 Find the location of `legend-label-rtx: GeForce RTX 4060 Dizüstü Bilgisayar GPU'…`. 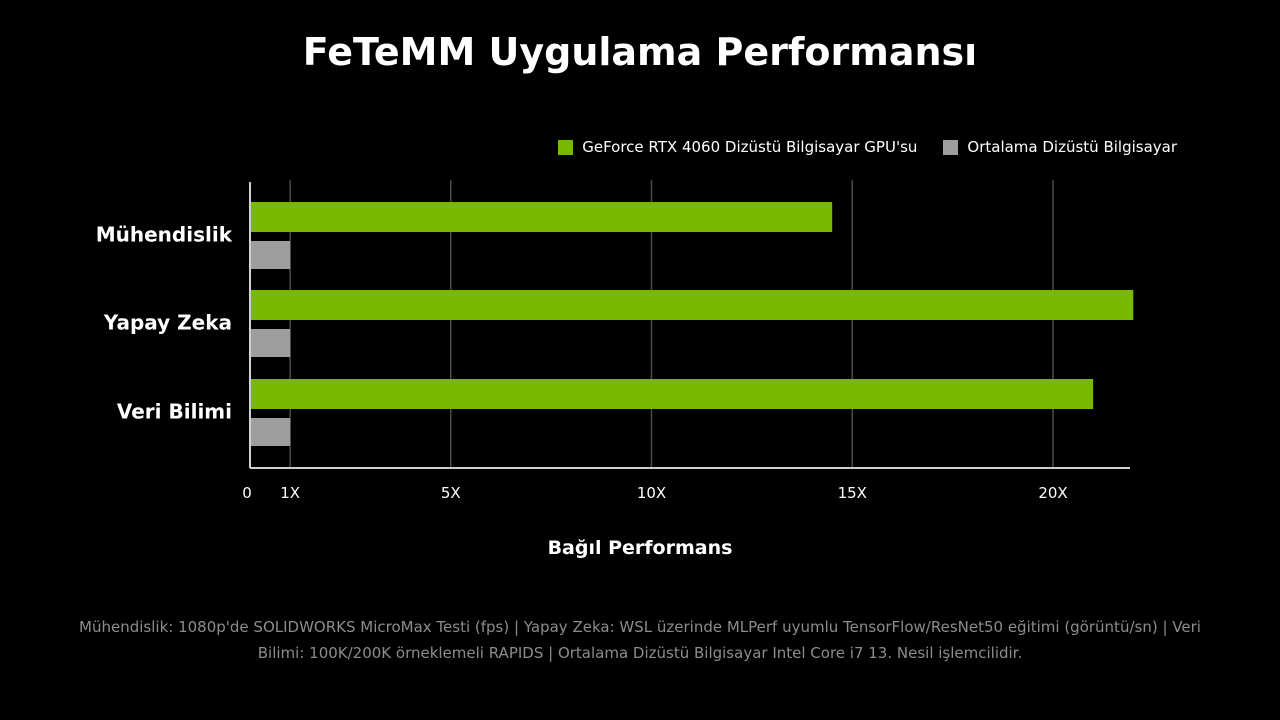

legend-label-rtx: GeForce RTX 4060 Dizüstü Bilgisayar GPU'… is located at coordinates (750, 147).